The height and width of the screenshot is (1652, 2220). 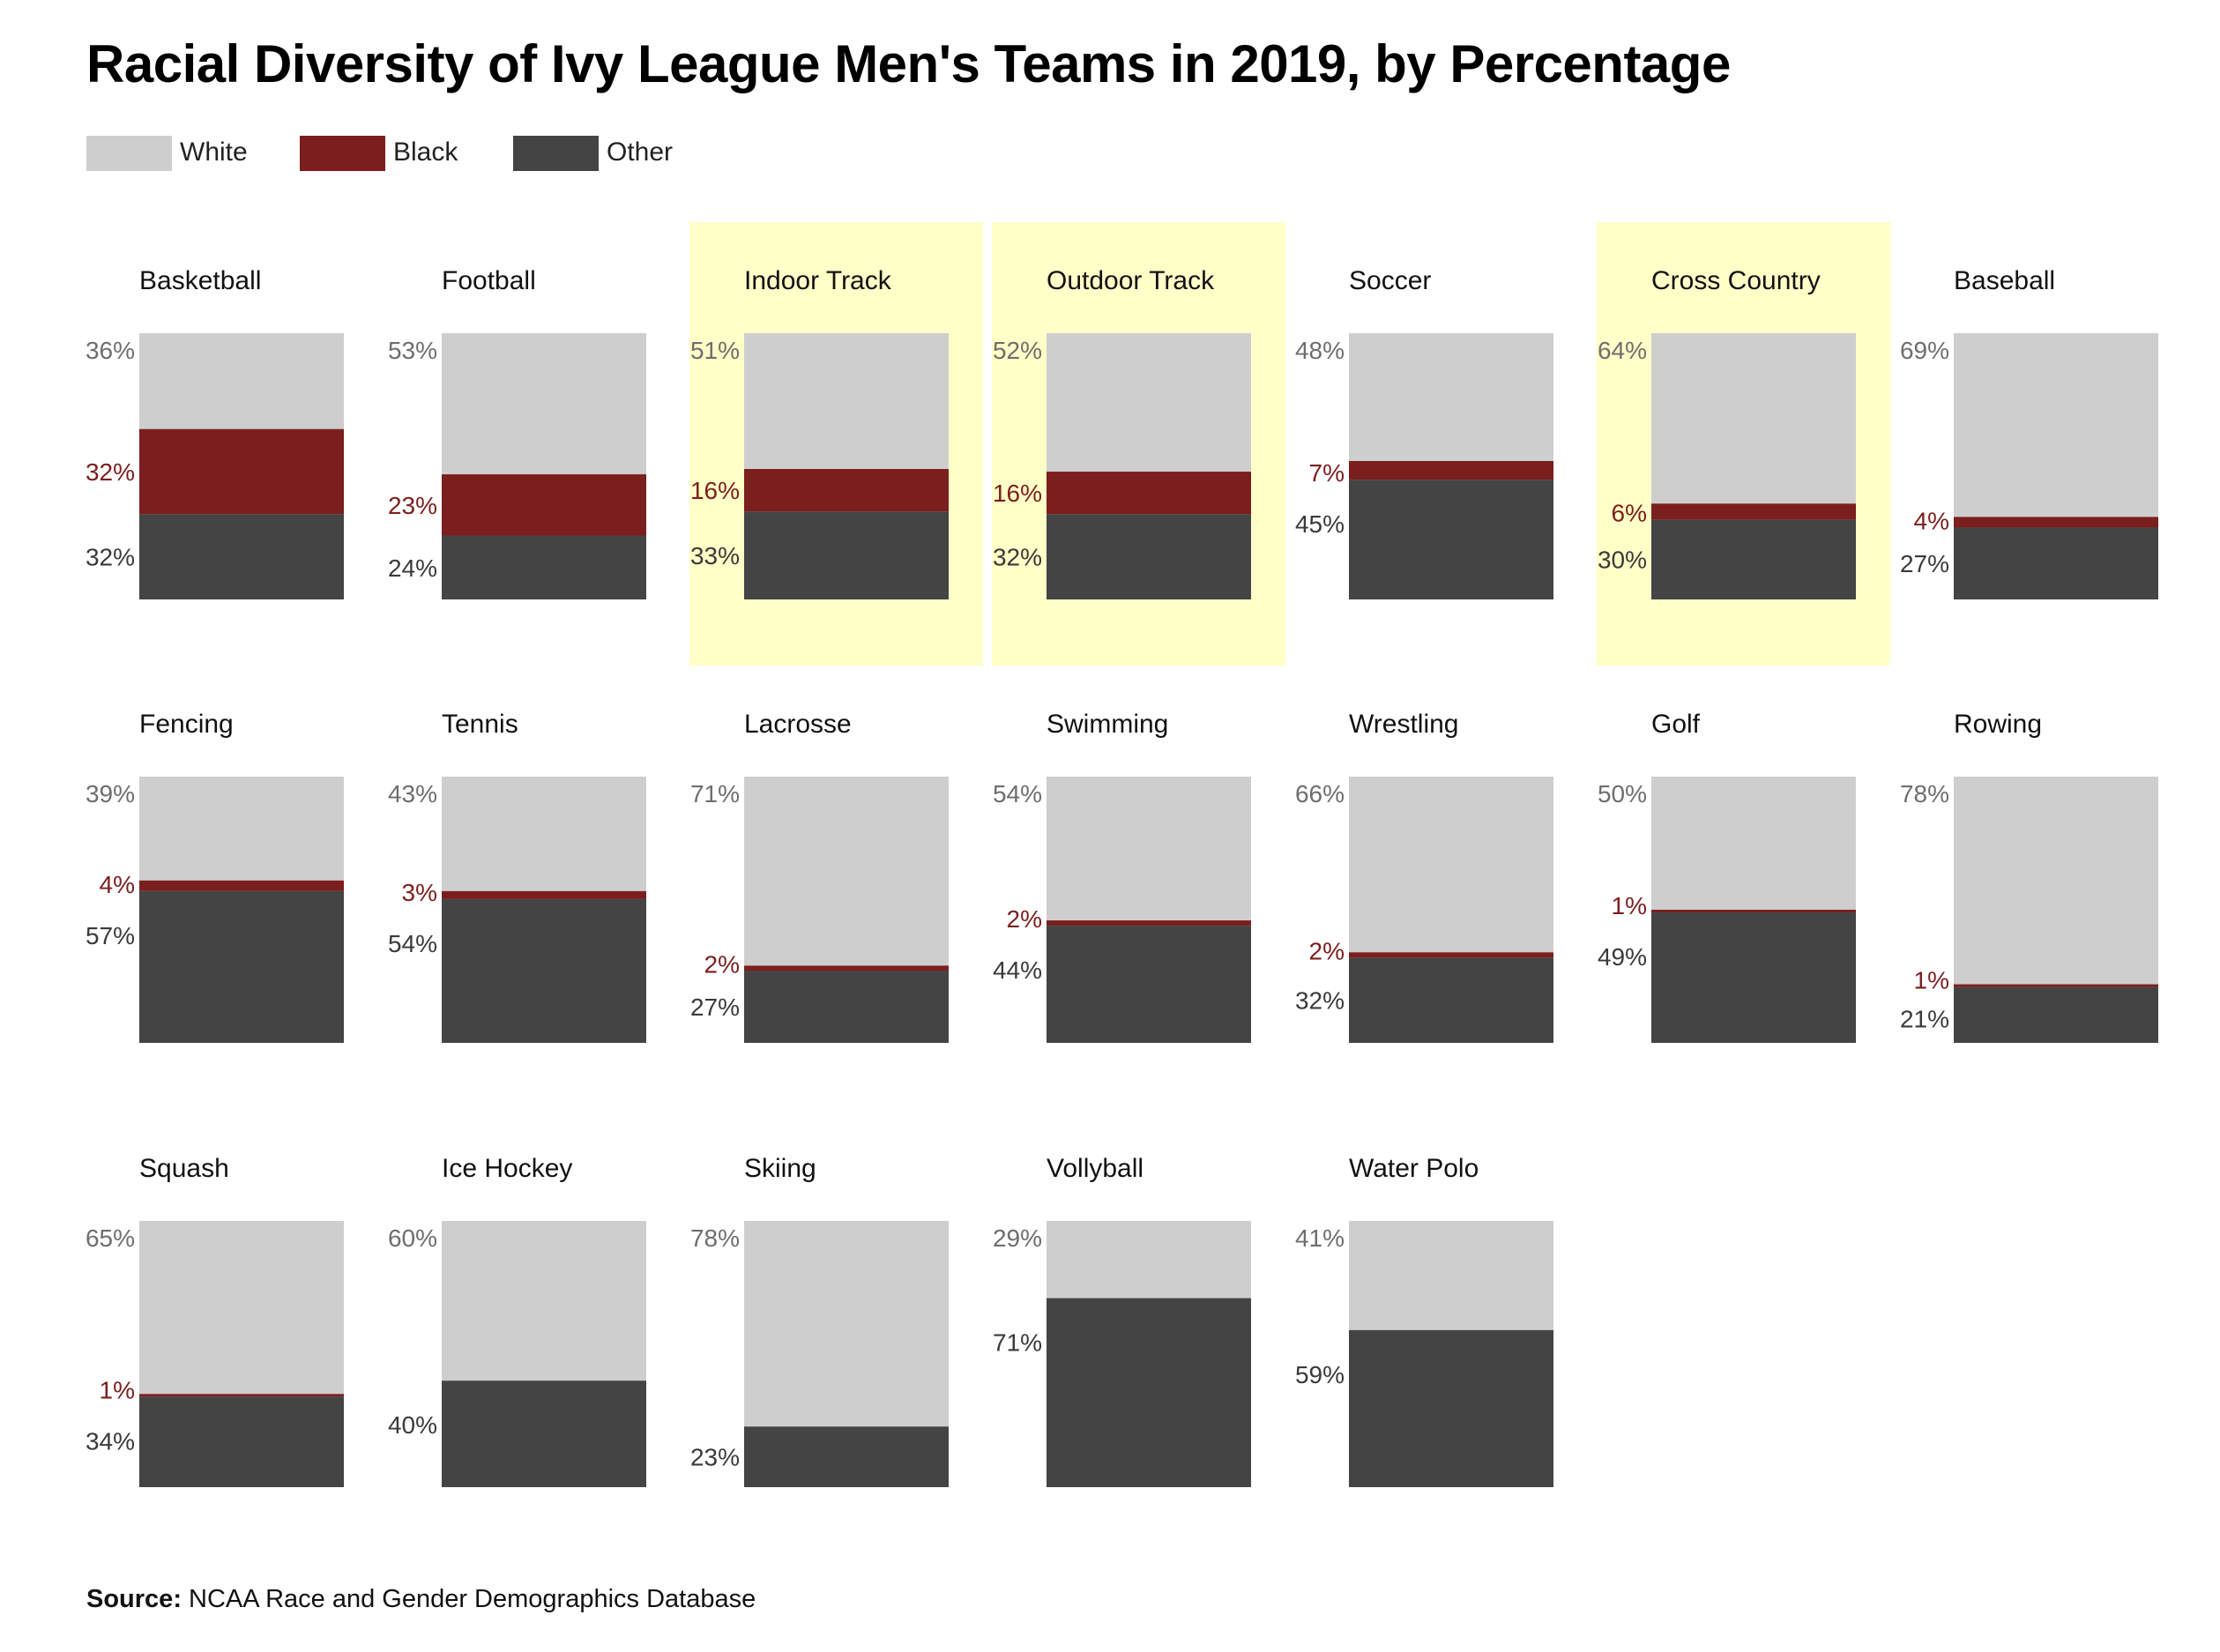 What do you see at coordinates (2056, 522) in the screenshot?
I see `bar-black-baseball` at bounding box center [2056, 522].